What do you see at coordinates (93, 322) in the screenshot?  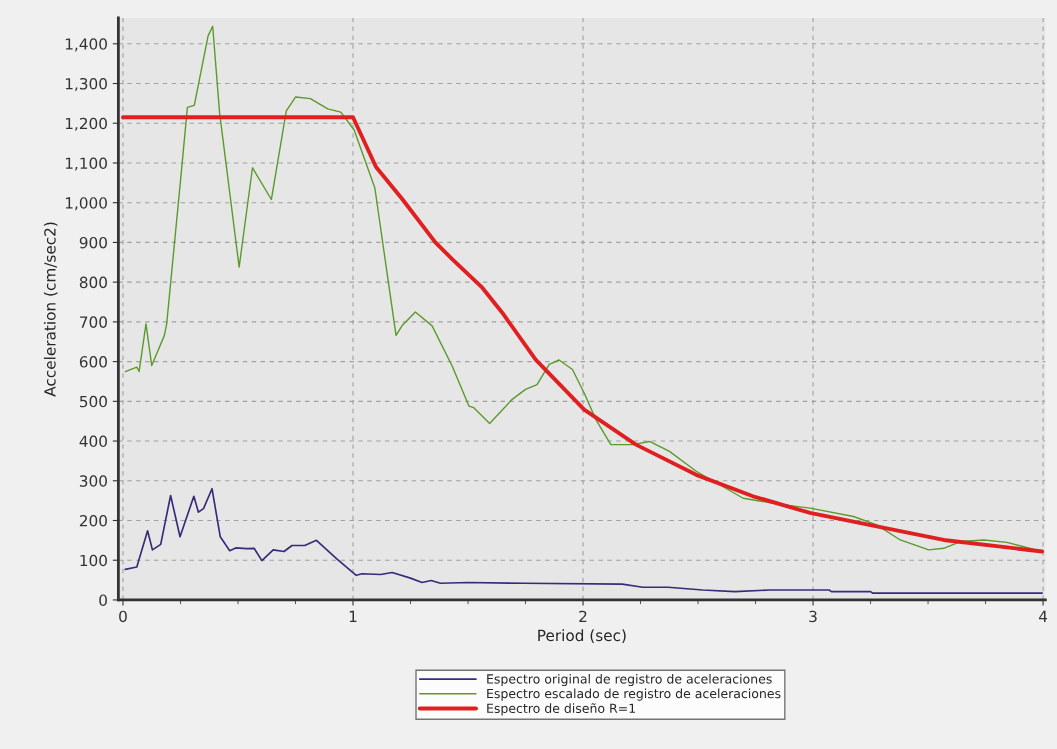 I see `y-tick-label: 700` at bounding box center [93, 322].